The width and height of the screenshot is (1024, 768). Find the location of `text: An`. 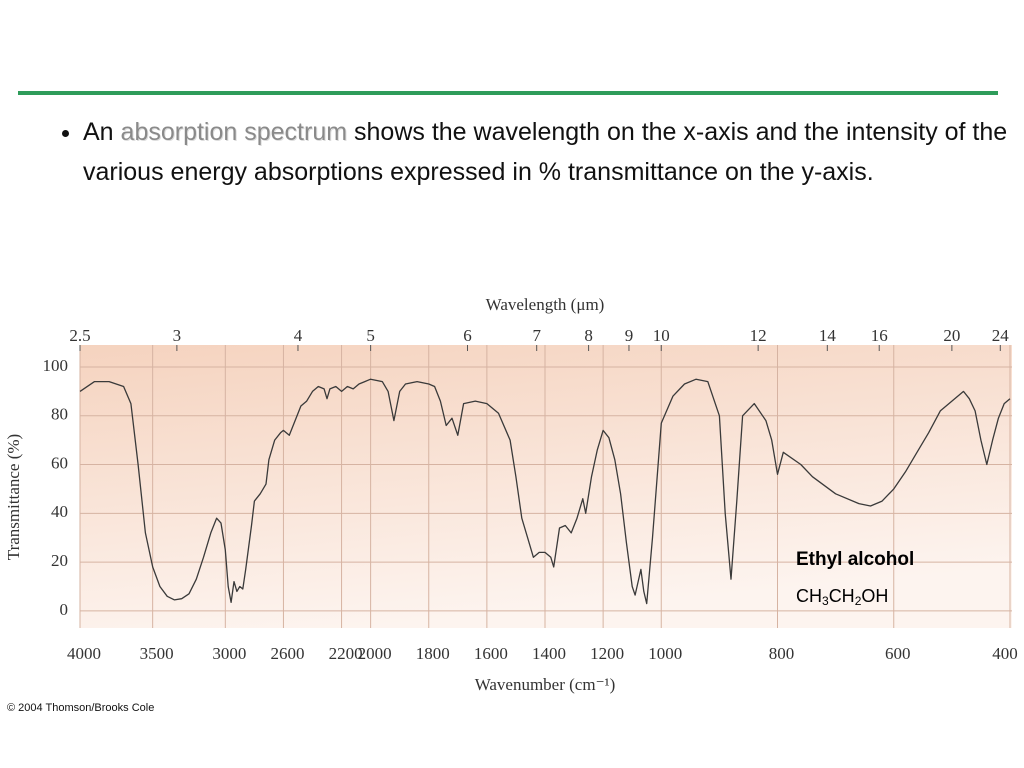

text: An is located at coordinates (98, 132).